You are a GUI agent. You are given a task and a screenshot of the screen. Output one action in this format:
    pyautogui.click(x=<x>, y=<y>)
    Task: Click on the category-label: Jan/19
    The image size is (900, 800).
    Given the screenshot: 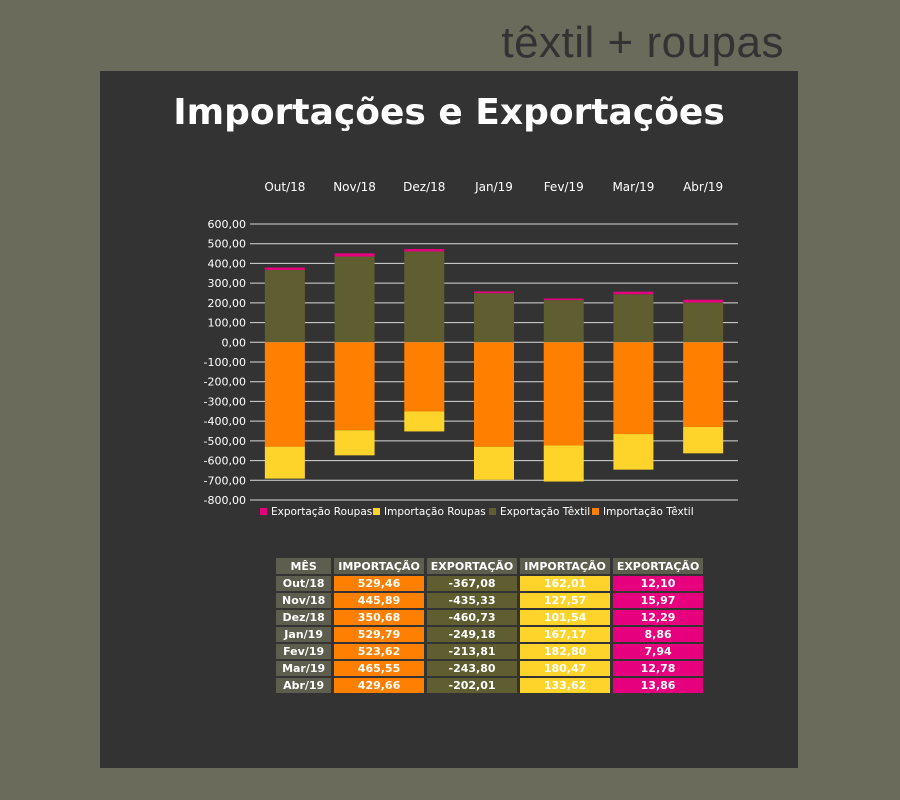 What is the action you would take?
    pyautogui.click(x=493, y=187)
    